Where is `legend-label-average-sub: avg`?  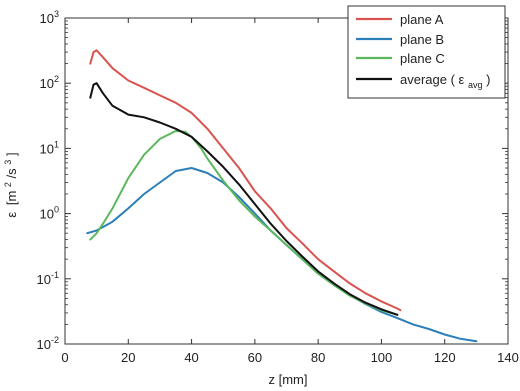
legend-label-average-sub: avg is located at coordinates (475, 85).